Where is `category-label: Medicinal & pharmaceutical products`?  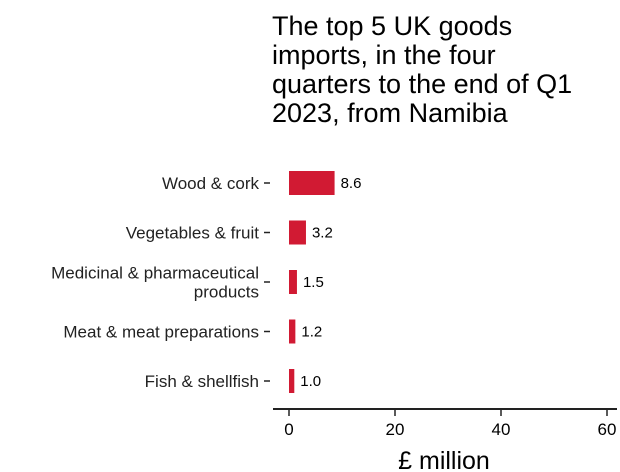
category-label: Medicinal & pharmaceutical products is located at coordinates (155, 283).